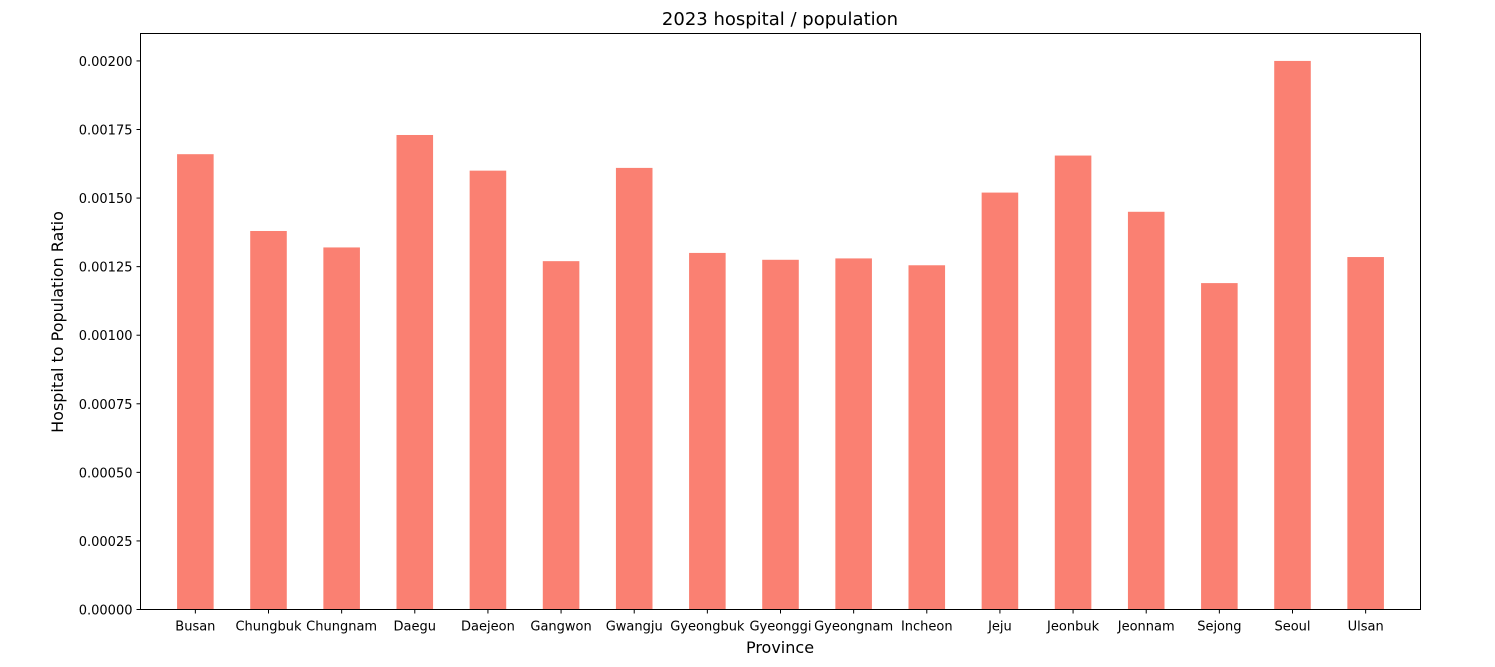  Describe the element at coordinates (1146, 627) in the screenshot. I see `x-tick-label: Jeonnam` at that location.